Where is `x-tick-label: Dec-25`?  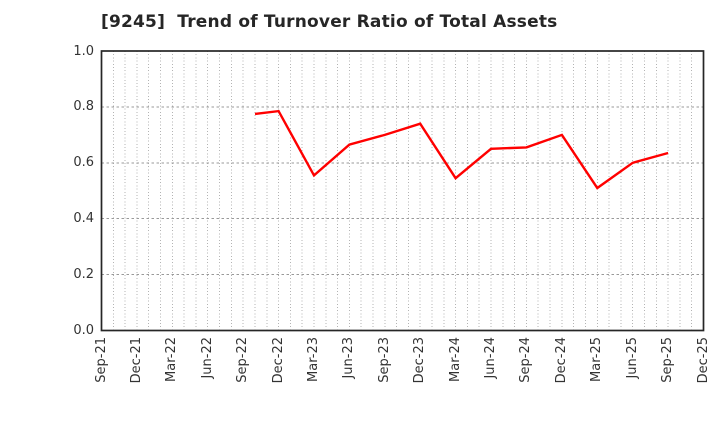 x-tick-label: Dec-25 is located at coordinates (703, 360).